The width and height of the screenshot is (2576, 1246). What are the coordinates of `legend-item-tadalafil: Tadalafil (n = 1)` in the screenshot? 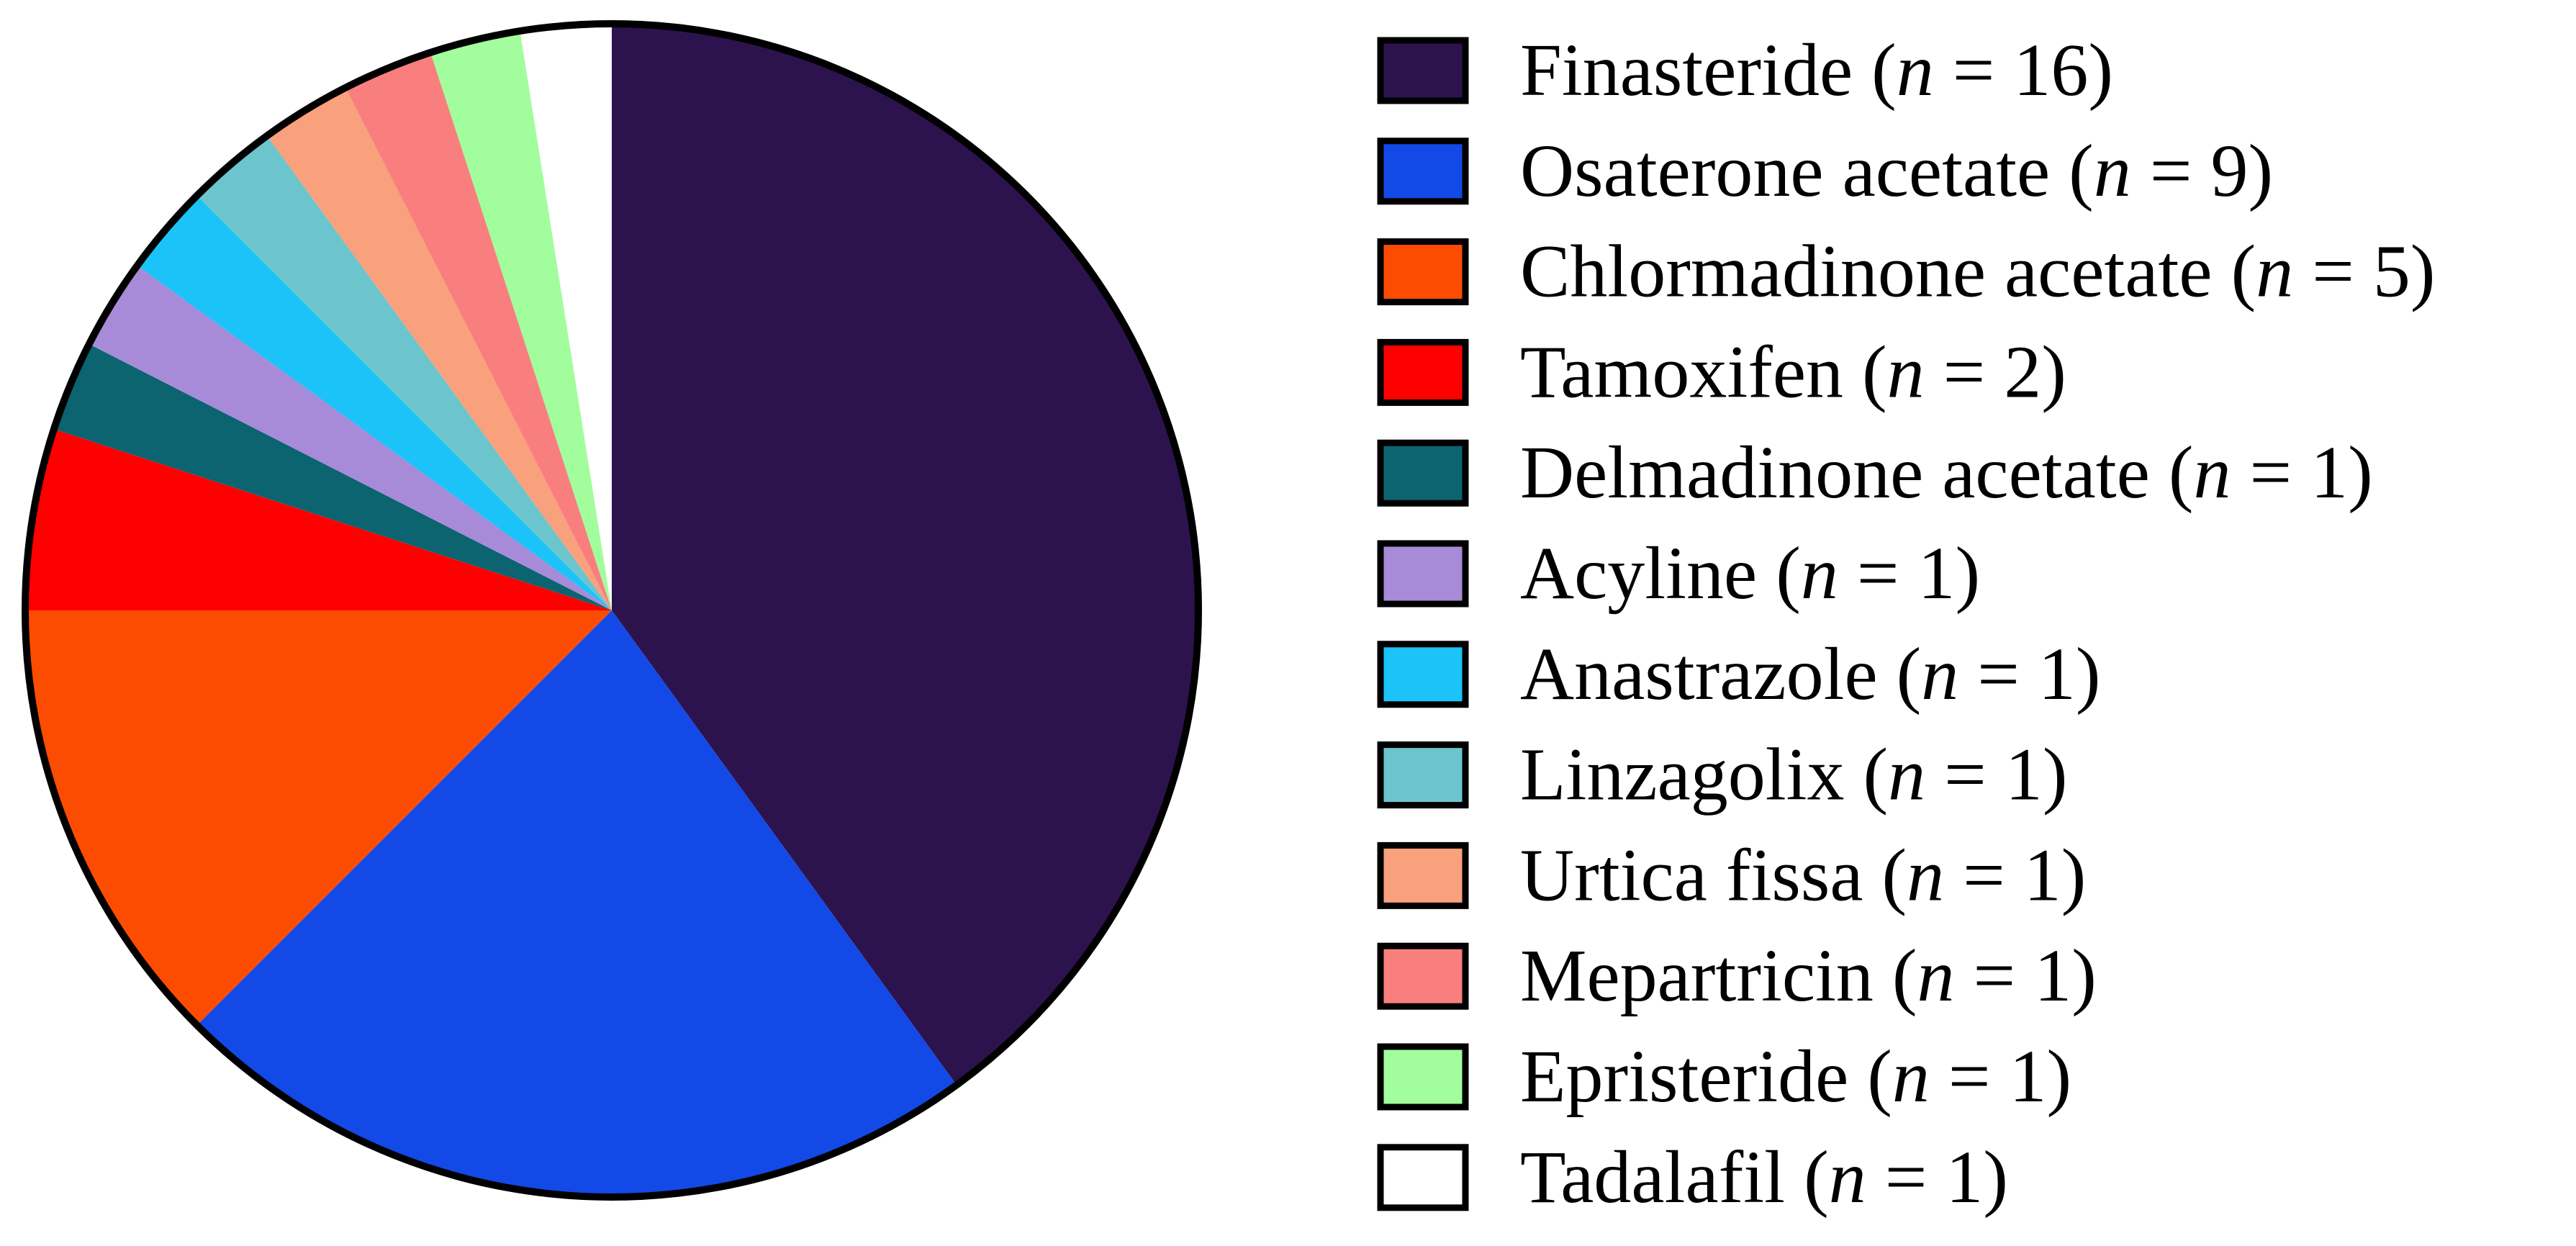 It's located at (1693, 1177).